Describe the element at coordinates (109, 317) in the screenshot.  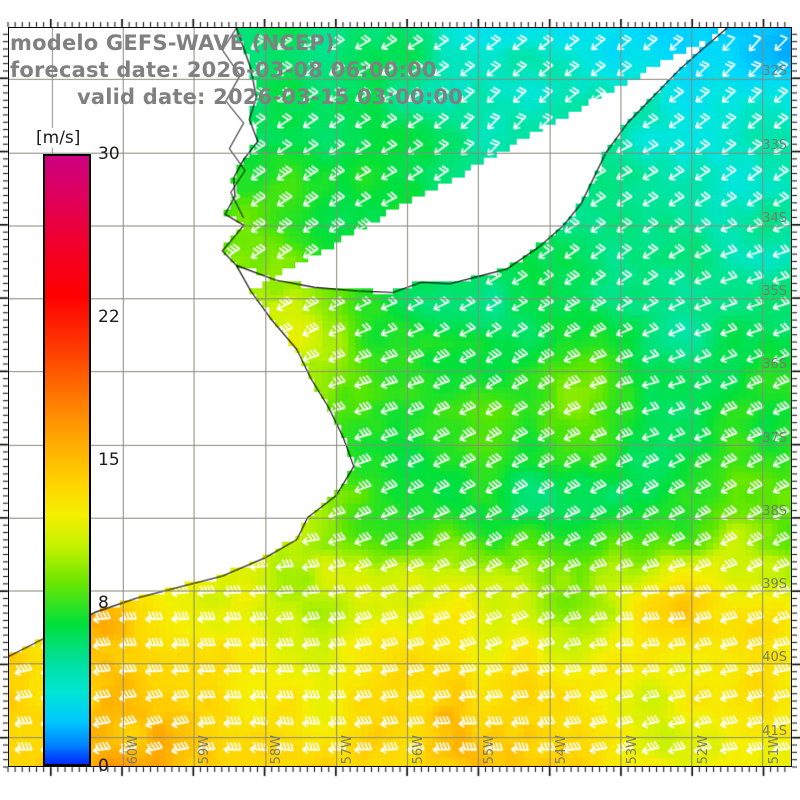
I see `colorbar-tick-22: 22` at that location.